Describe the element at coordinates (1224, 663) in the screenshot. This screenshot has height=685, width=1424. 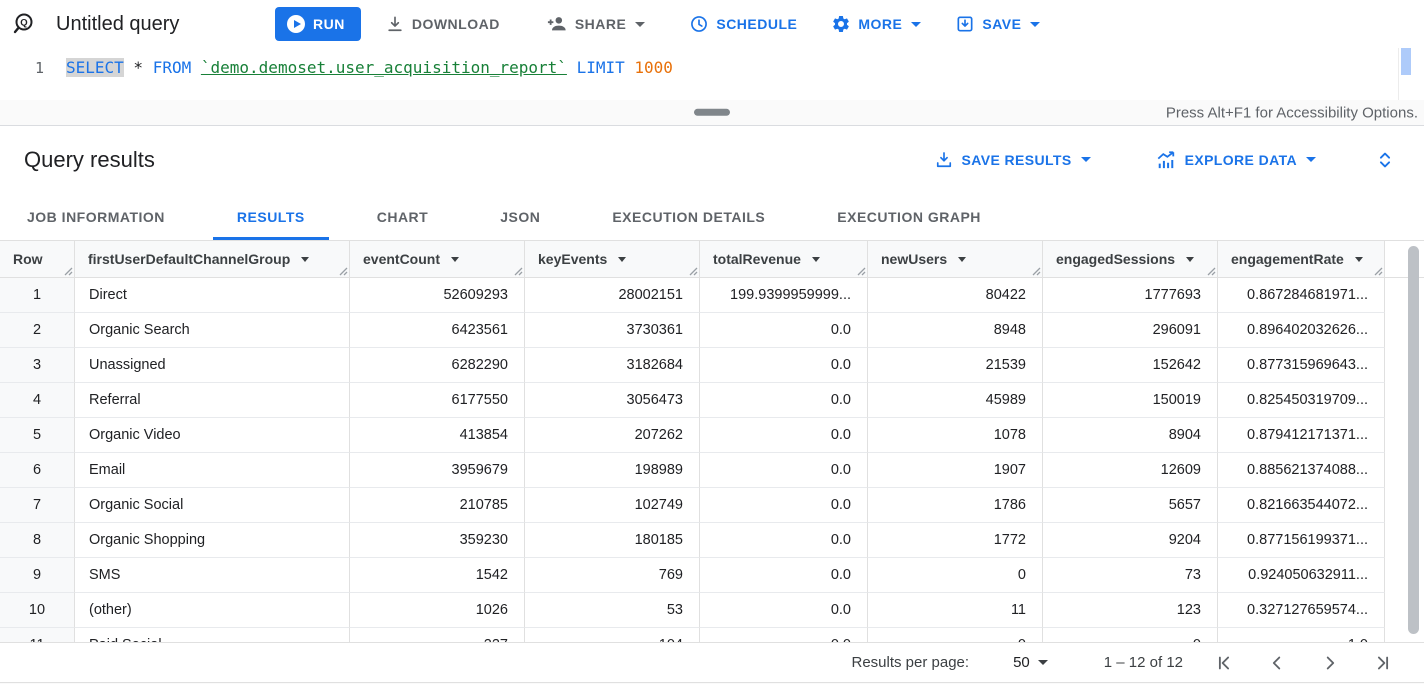
I see `first-page-button` at that location.